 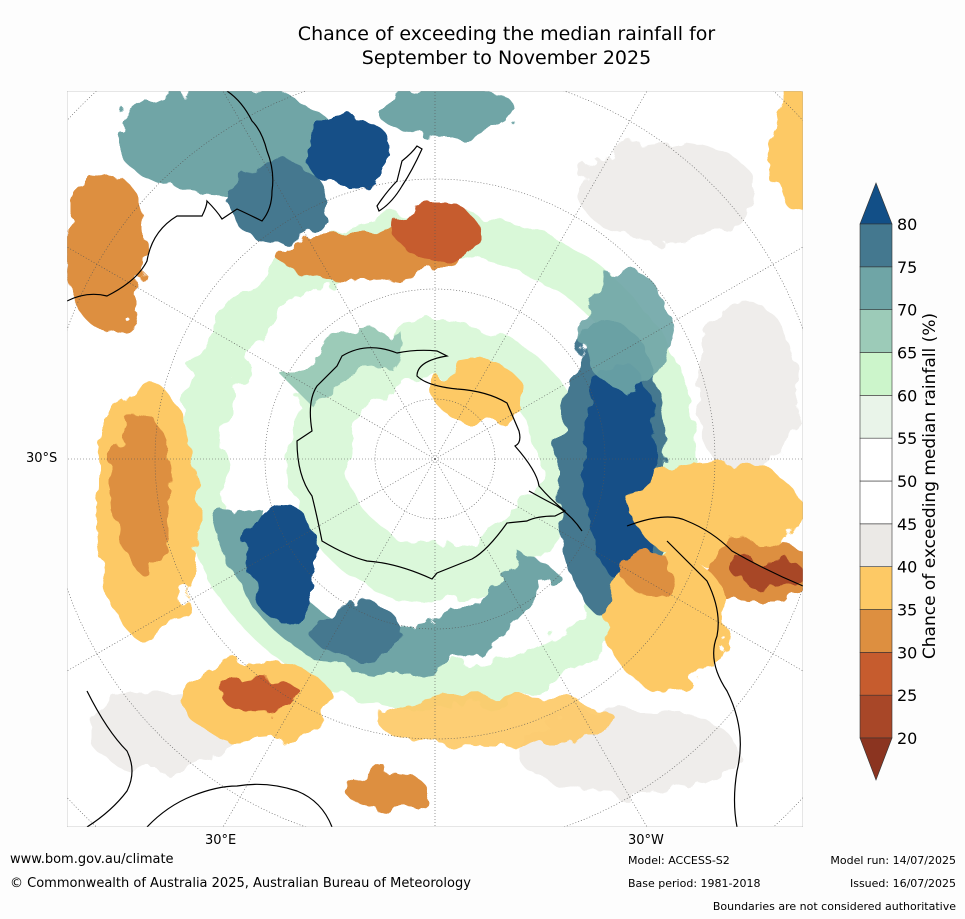 I want to click on colorbar-ticks: 20 25 30 35 40 45 50 55 60 65 70 75 80, so click(x=907, y=481).